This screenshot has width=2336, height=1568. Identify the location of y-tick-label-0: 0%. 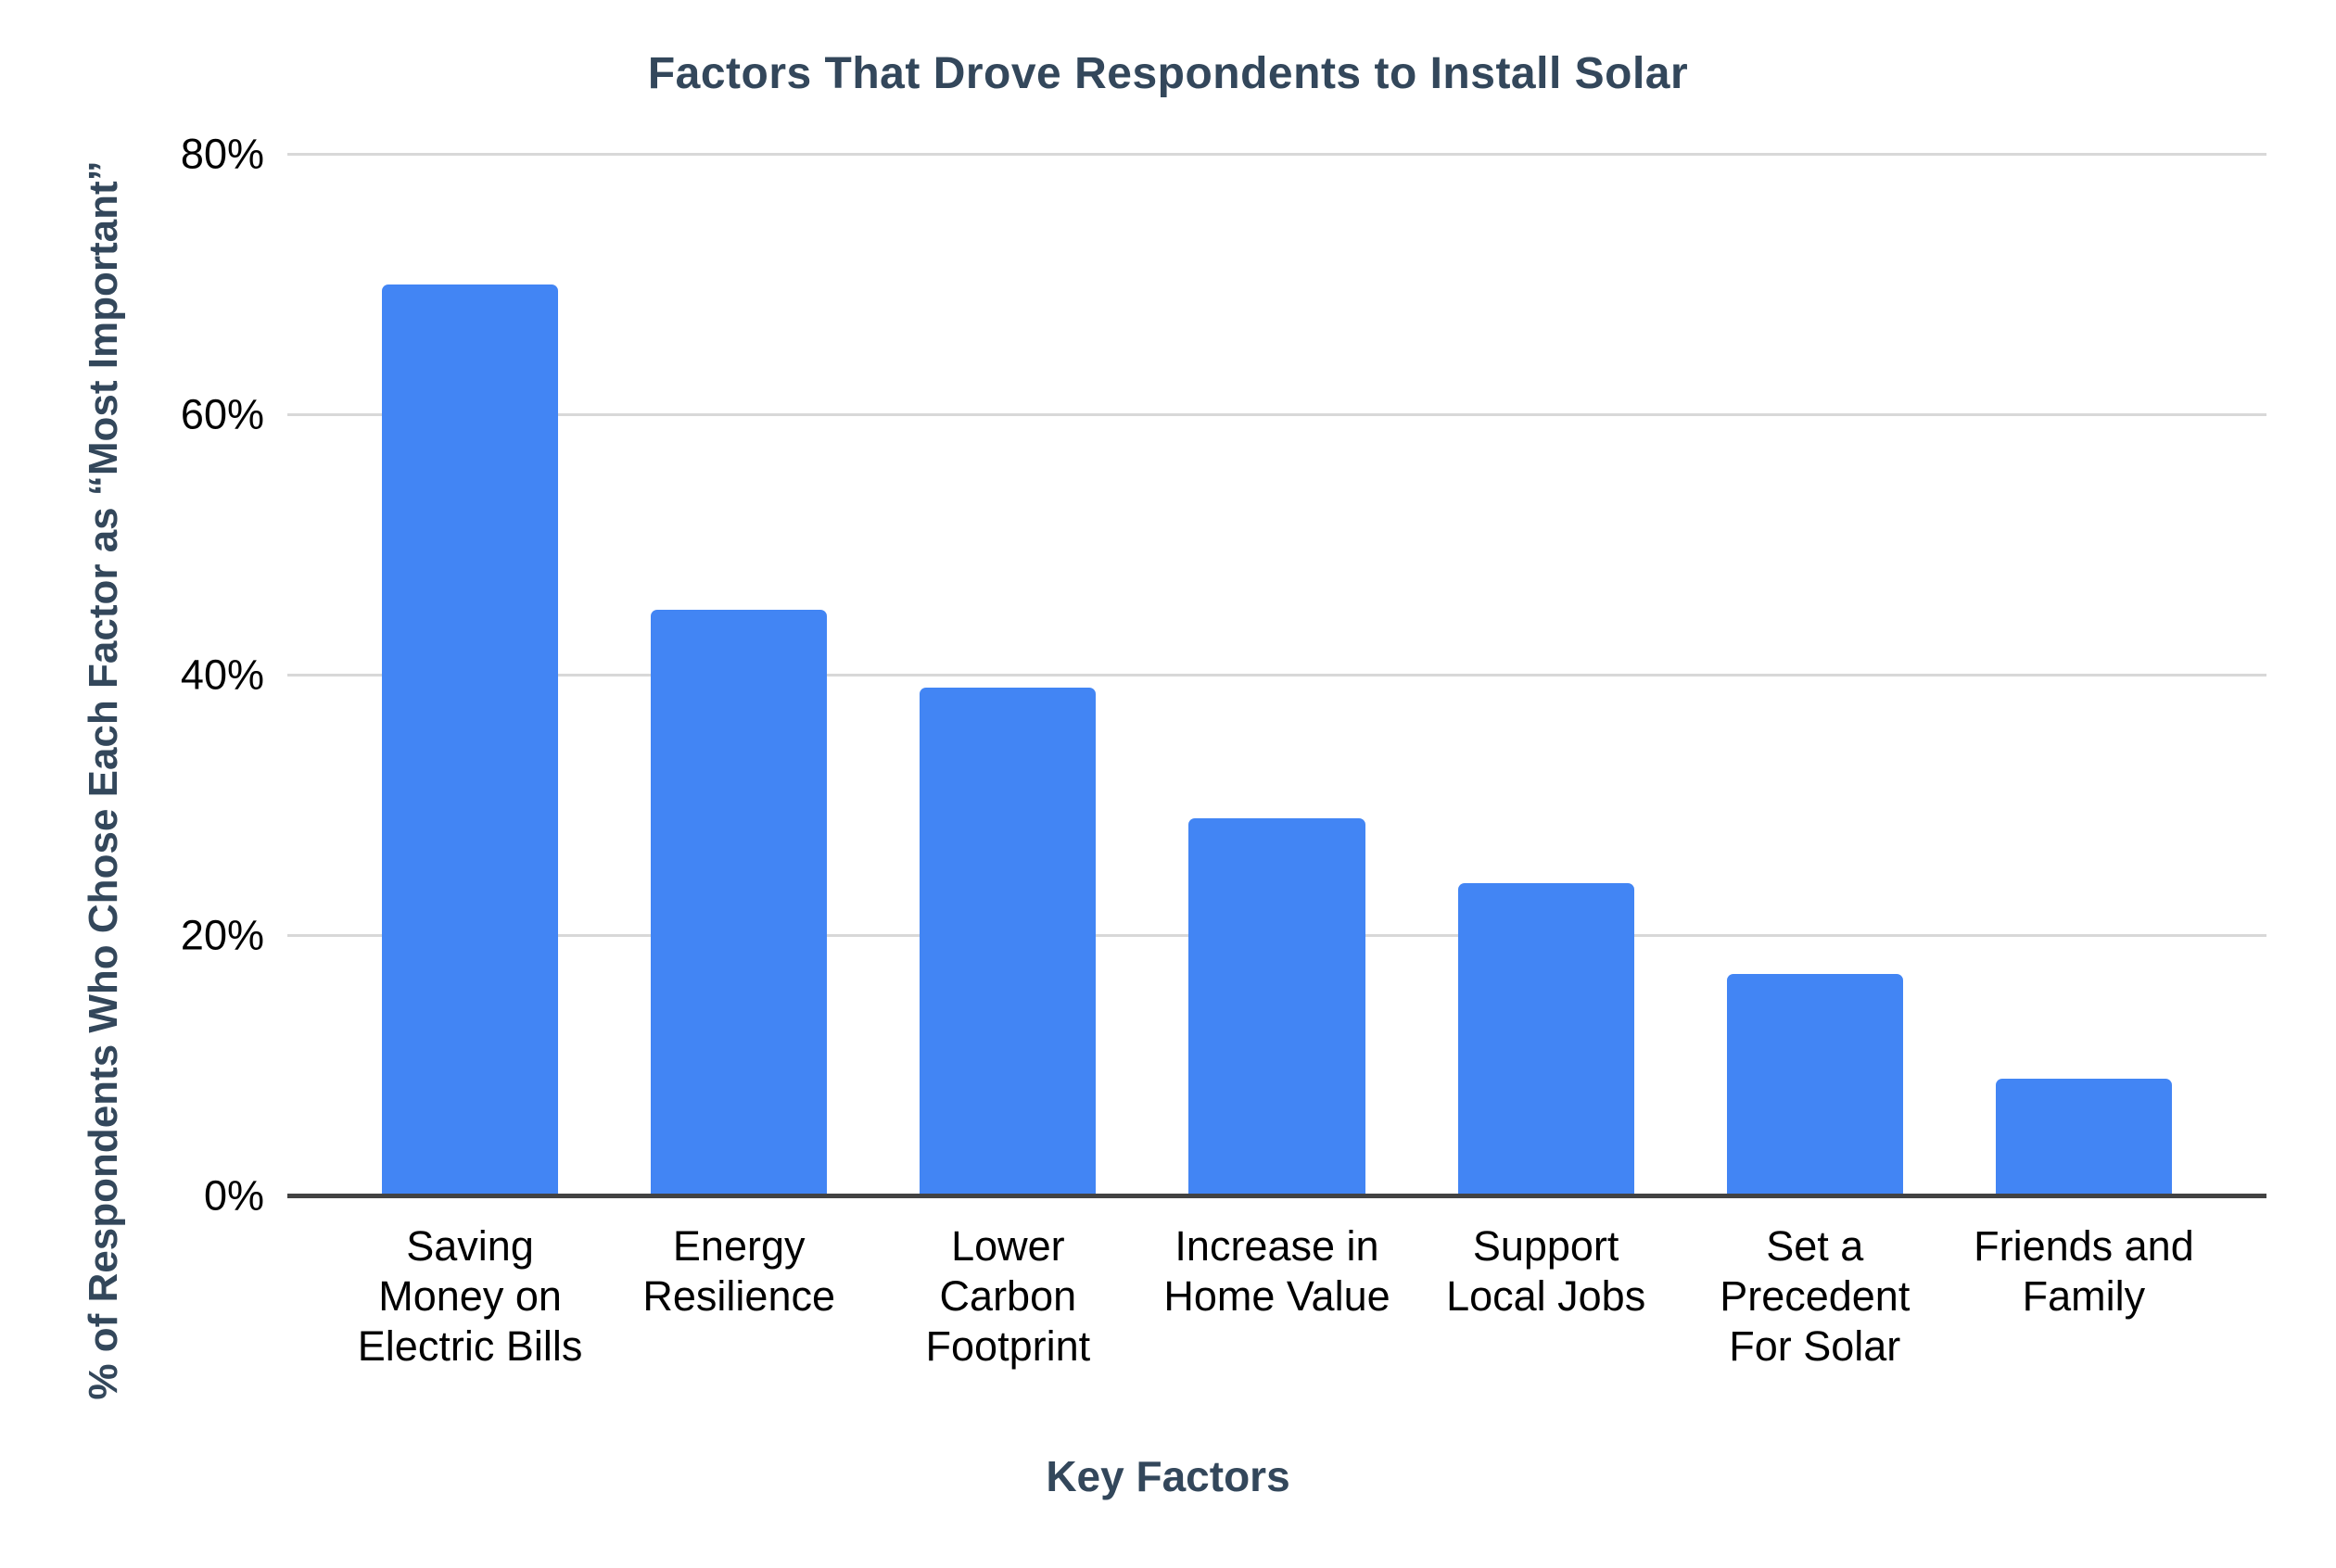
(234, 1195).